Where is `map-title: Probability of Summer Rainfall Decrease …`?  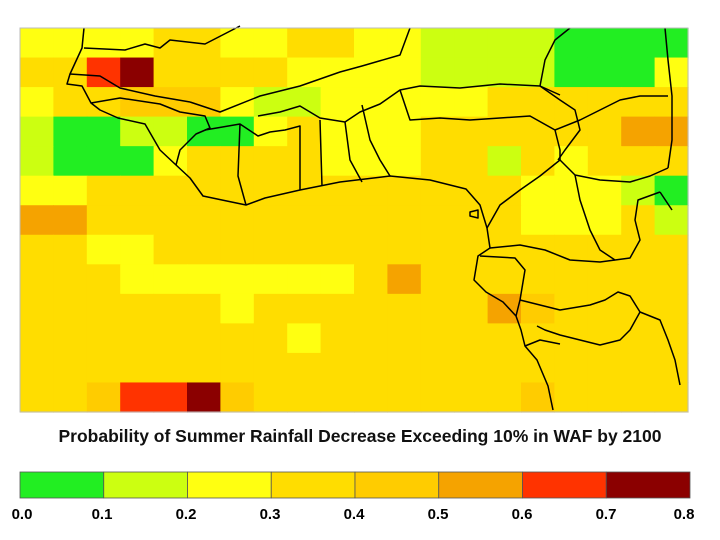
map-title: Probability of Summer Rainfall Decrease … is located at coordinates (360, 436).